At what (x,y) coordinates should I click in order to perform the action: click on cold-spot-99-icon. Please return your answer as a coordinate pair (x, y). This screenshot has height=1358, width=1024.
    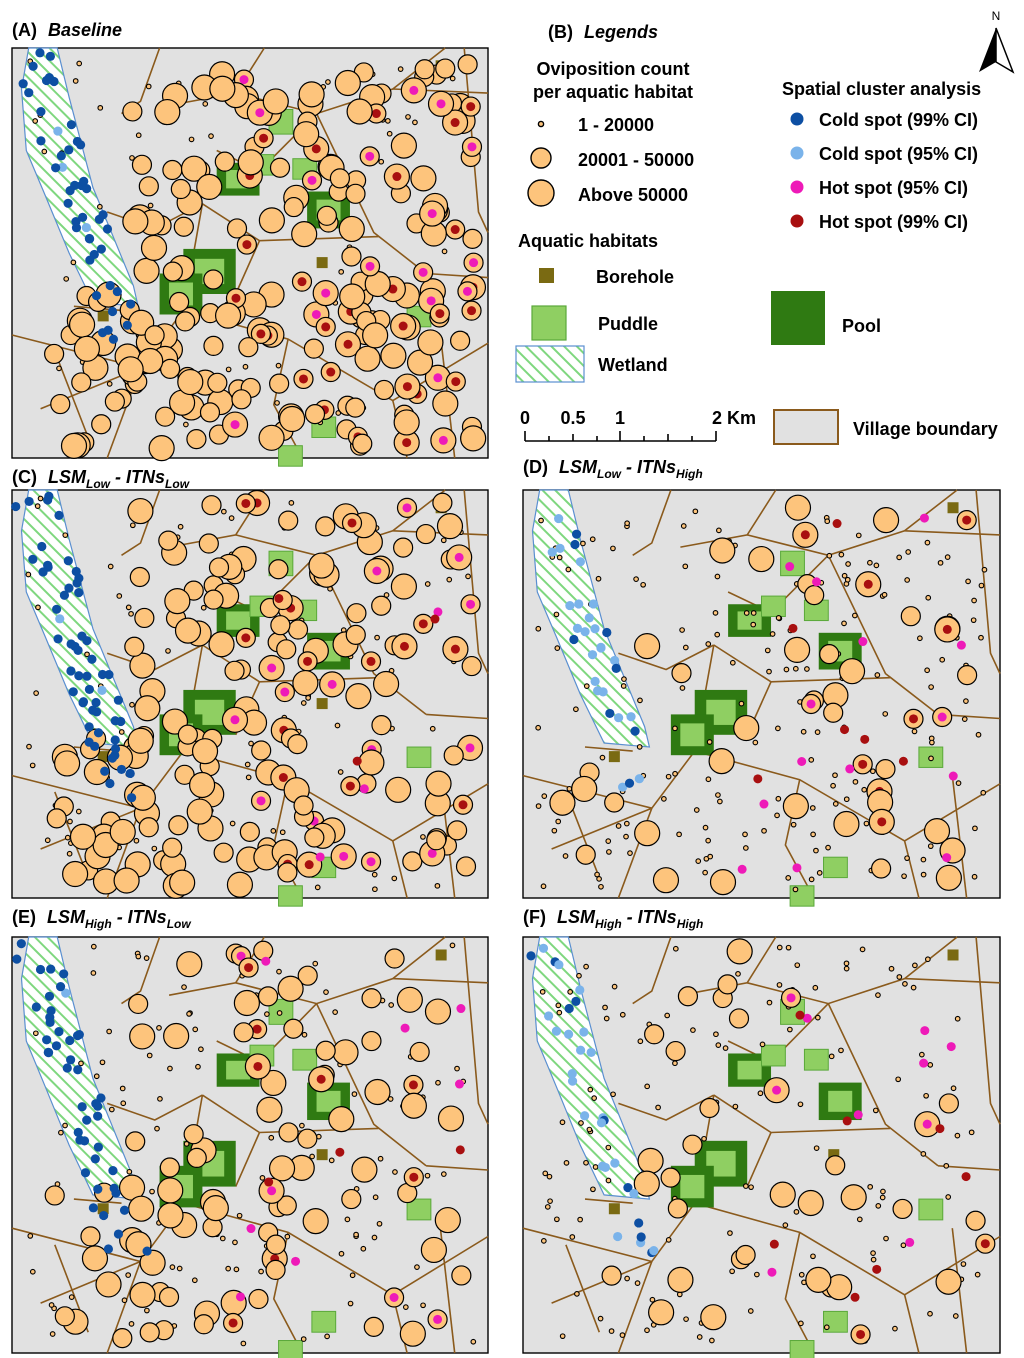
    Looking at the image, I should click on (797, 119).